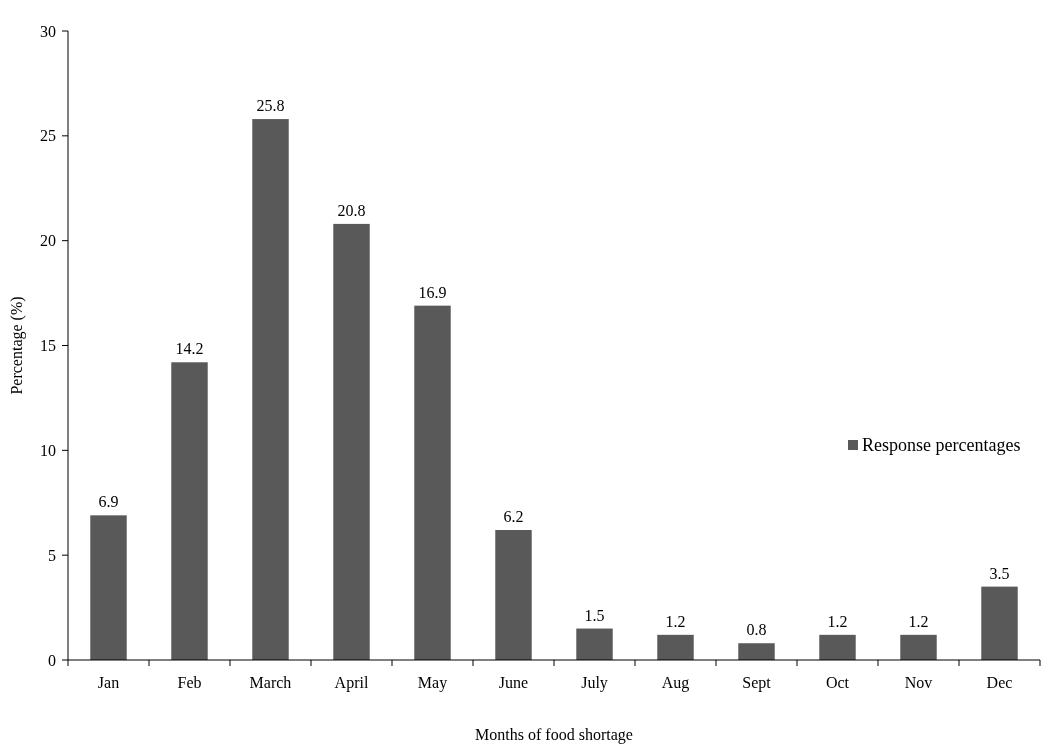  What do you see at coordinates (17, 345) in the screenshot?
I see `y-axis-title: Percentage (%)` at bounding box center [17, 345].